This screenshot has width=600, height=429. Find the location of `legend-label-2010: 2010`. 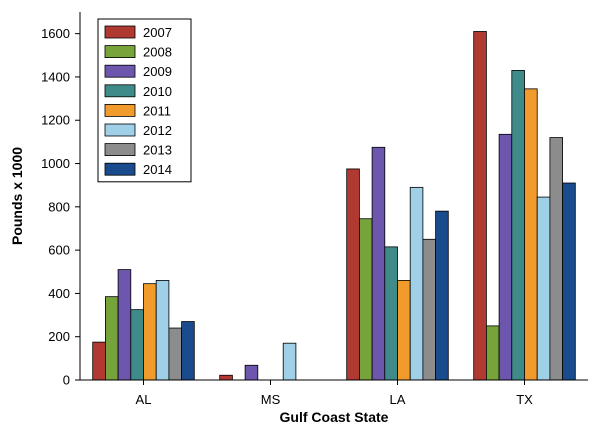

legend-label-2010: 2010 is located at coordinates (157, 91).